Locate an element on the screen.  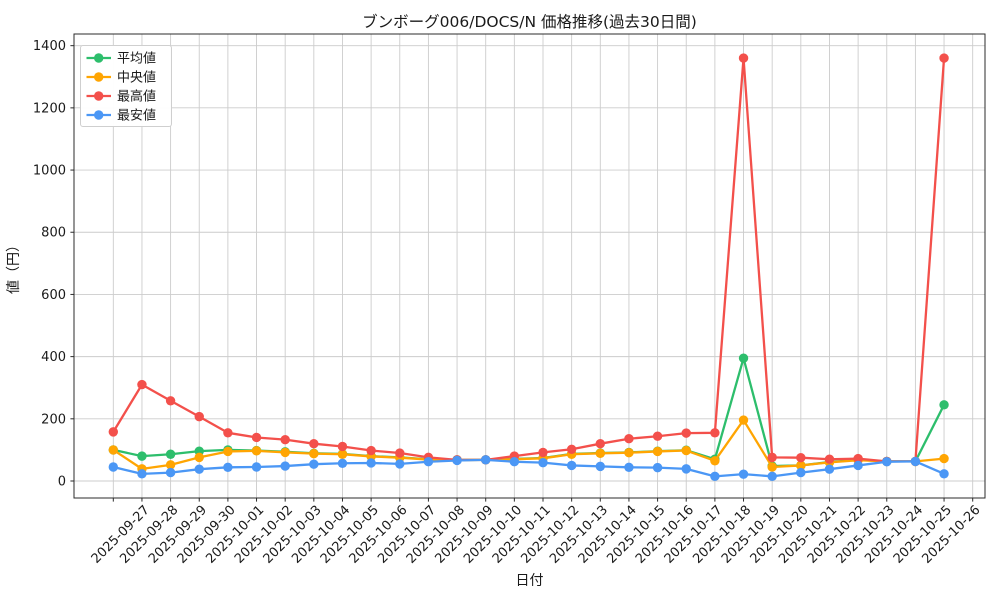
y-tick-label: 1400 is located at coordinates (49, 46).